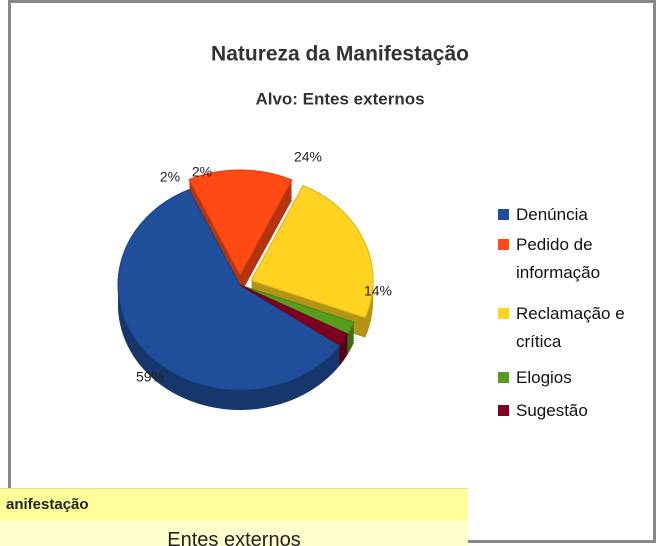 The height and width of the screenshot is (546, 656). Describe the element at coordinates (234, 504) in the screenshot. I see `sheet-header-cell: anifestação` at that location.